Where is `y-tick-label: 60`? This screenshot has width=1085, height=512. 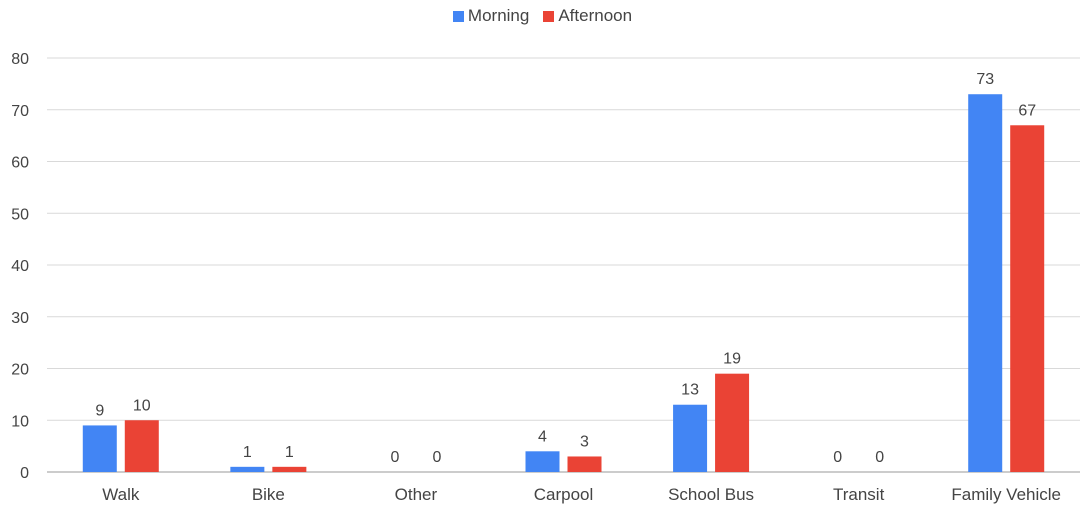 y-tick-label: 60 is located at coordinates (20, 163).